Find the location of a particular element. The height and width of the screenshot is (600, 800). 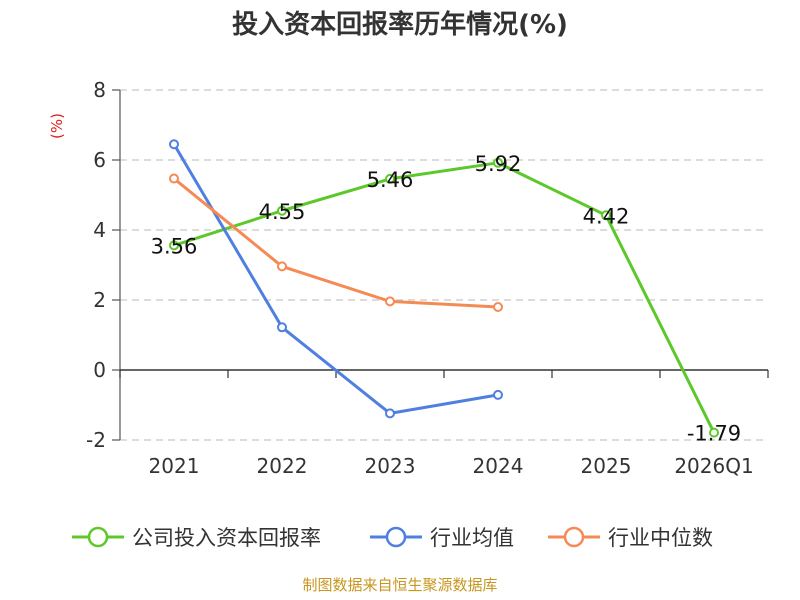

data-label: 4.55 is located at coordinates (282, 212).